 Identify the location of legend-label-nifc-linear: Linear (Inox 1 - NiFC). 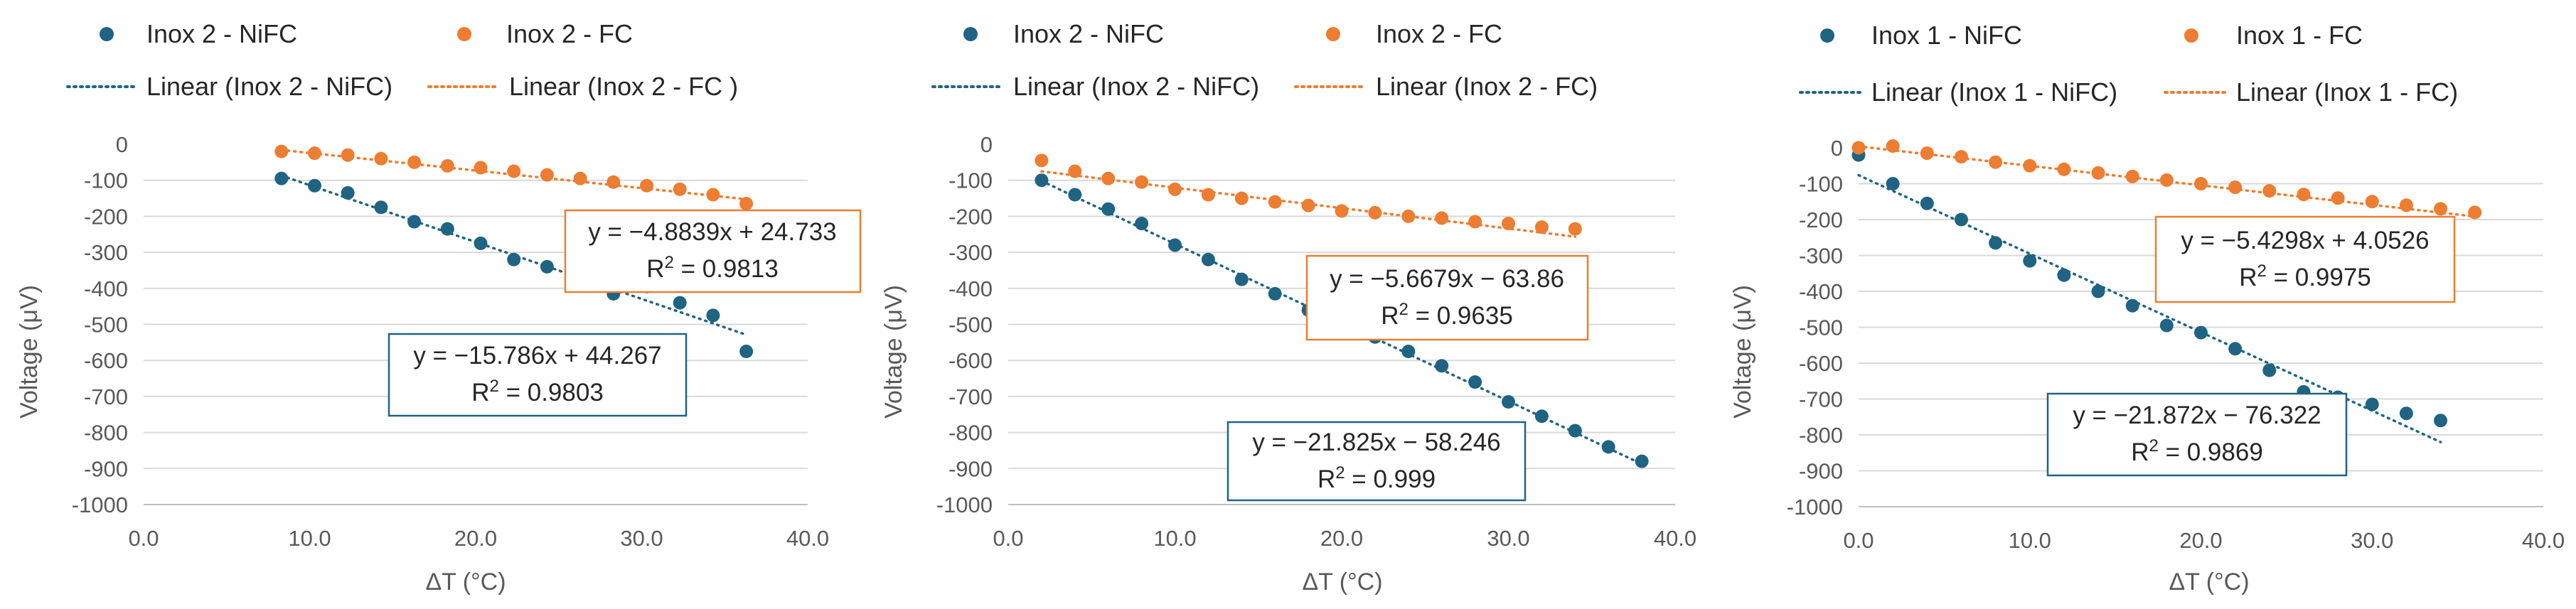
(1994, 92).